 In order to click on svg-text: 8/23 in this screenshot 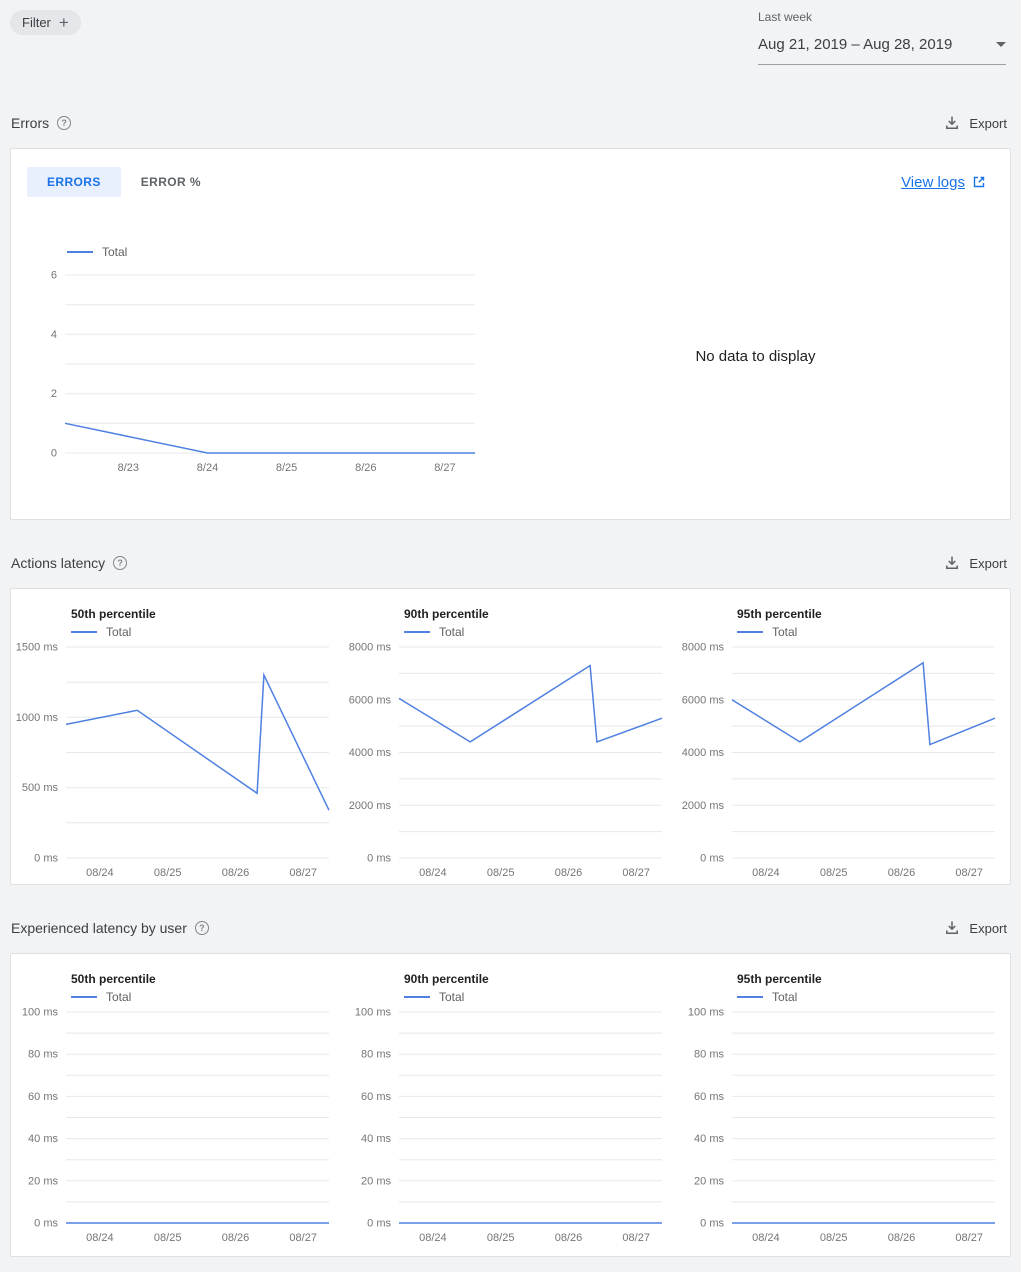, I will do `click(128, 468)`.